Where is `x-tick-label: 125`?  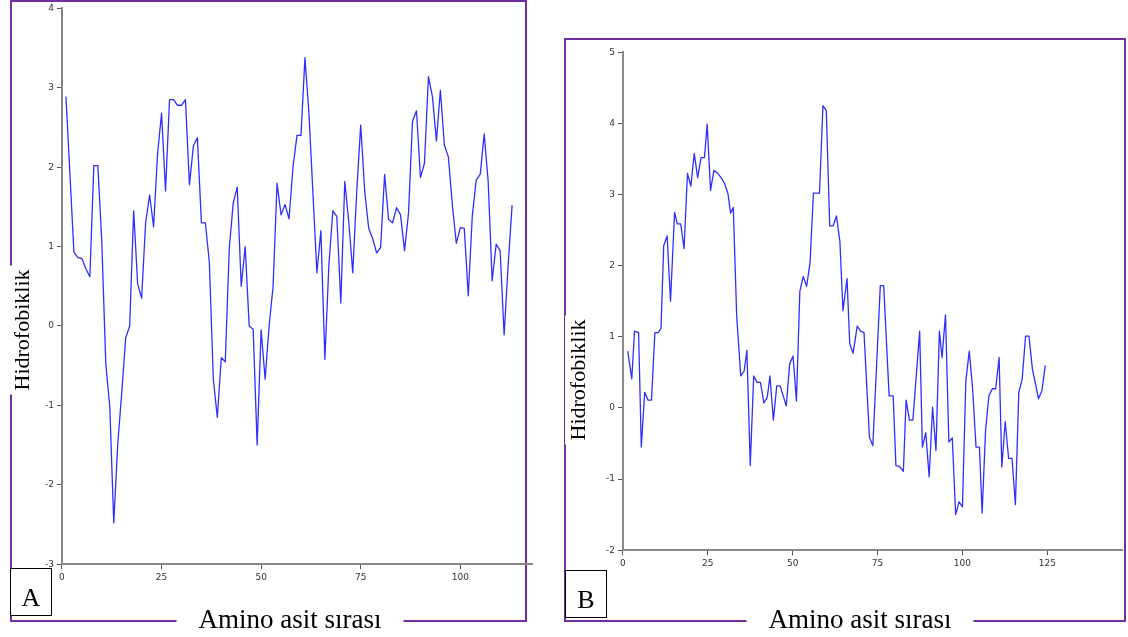 x-tick-label: 125 is located at coordinates (1047, 562).